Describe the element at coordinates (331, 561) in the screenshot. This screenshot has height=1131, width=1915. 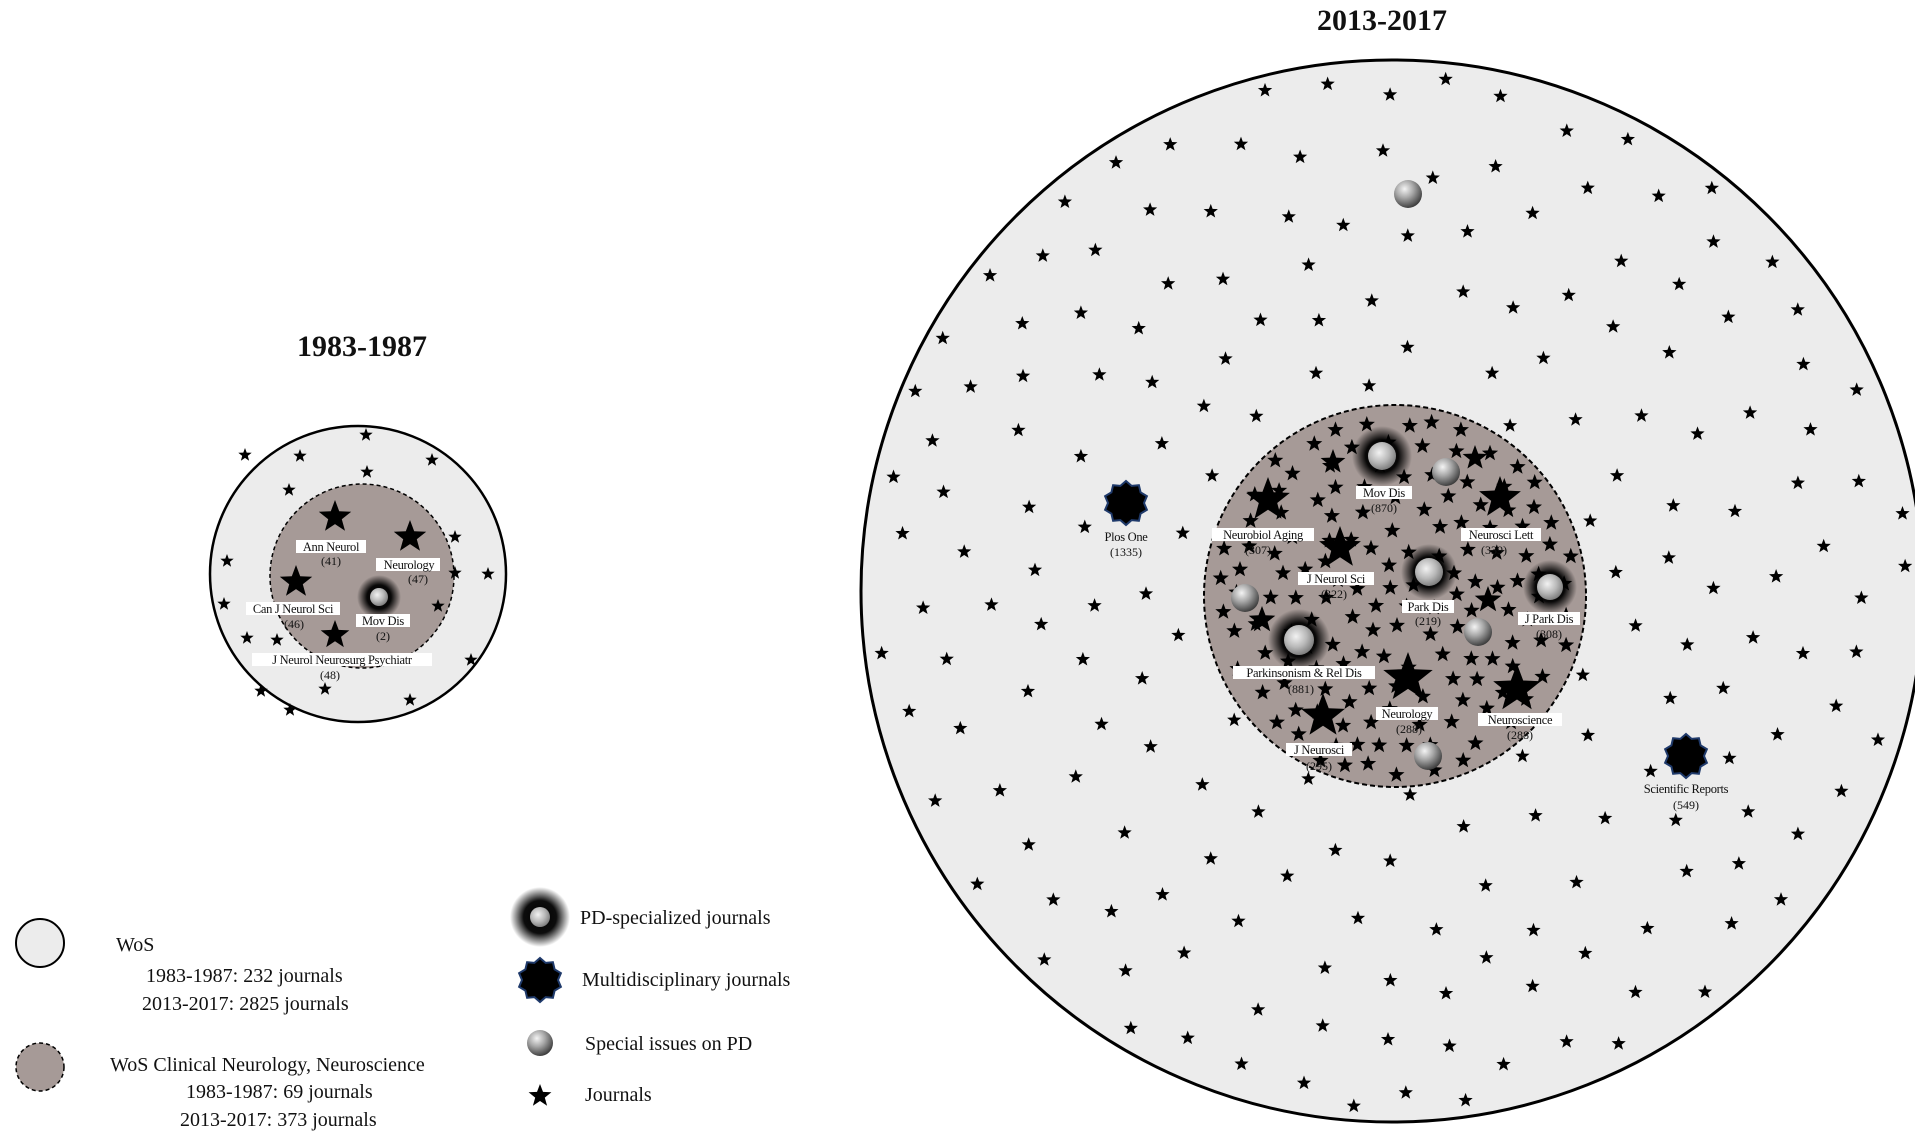
I see `journal-count: (41)` at that location.